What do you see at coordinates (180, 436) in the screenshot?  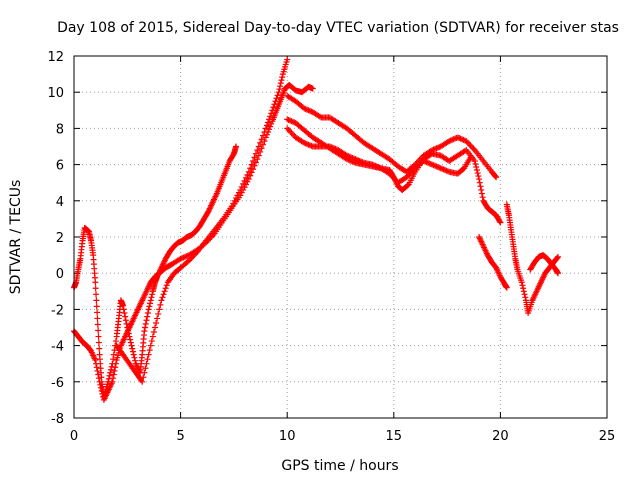 I see `x-tick-label: 5` at bounding box center [180, 436].